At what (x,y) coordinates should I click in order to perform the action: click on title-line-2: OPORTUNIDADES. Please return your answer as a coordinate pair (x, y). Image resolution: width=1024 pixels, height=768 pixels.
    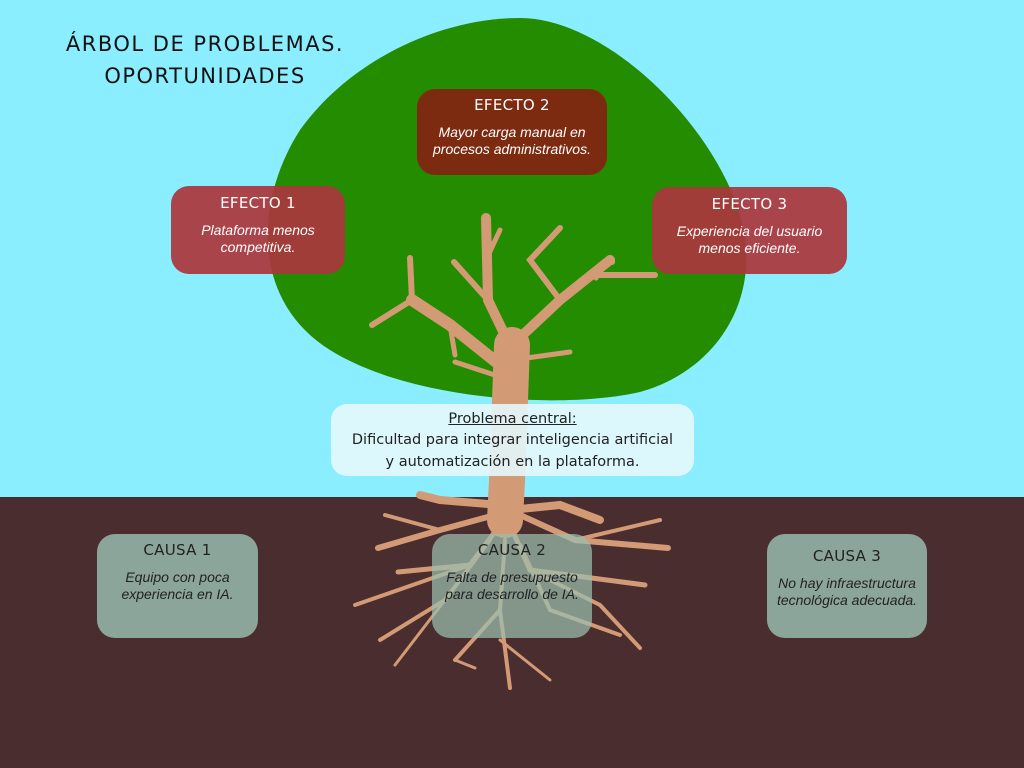
    Looking at the image, I should click on (205, 76).